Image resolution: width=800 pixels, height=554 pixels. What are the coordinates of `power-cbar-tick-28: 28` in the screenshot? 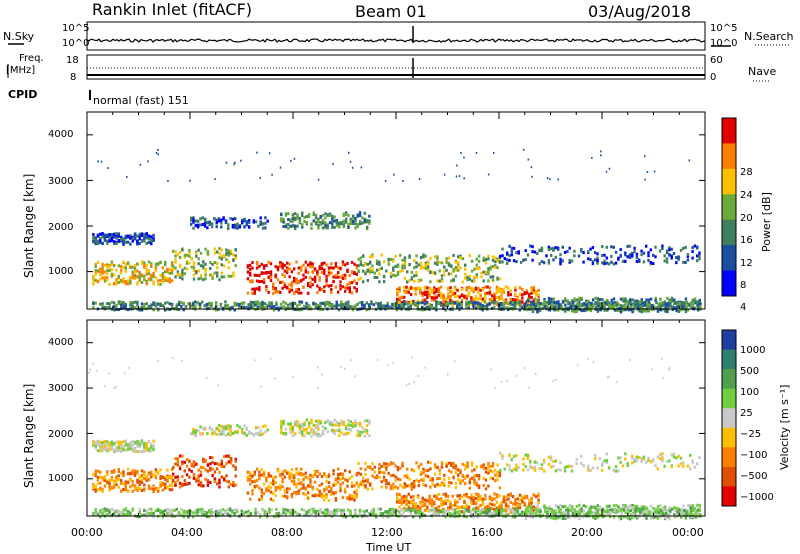 It's located at (746, 172).